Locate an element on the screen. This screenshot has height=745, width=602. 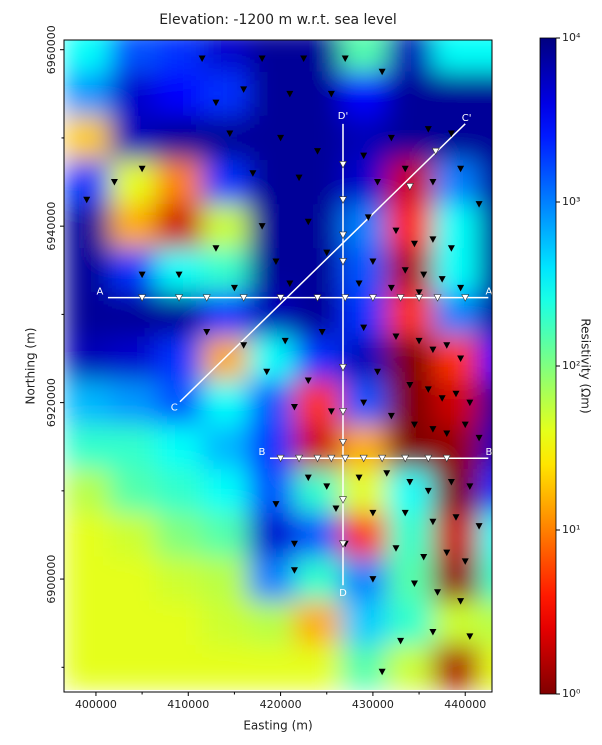
x-tick-label: 420000 is located at coordinates (281, 704).